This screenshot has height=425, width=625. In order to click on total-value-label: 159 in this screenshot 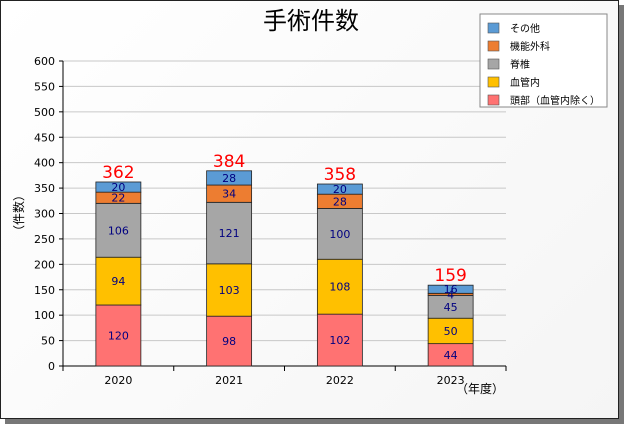, I will do `click(450, 276)`.